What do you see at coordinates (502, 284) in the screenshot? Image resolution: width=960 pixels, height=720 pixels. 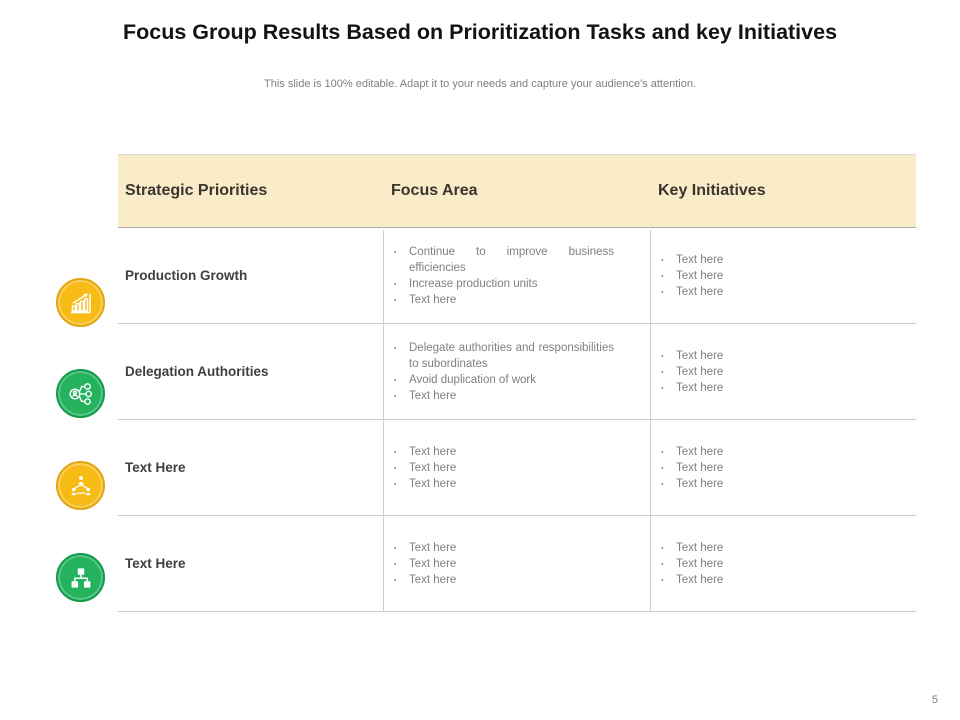 I see `bullet-item: Increase production units` at bounding box center [502, 284].